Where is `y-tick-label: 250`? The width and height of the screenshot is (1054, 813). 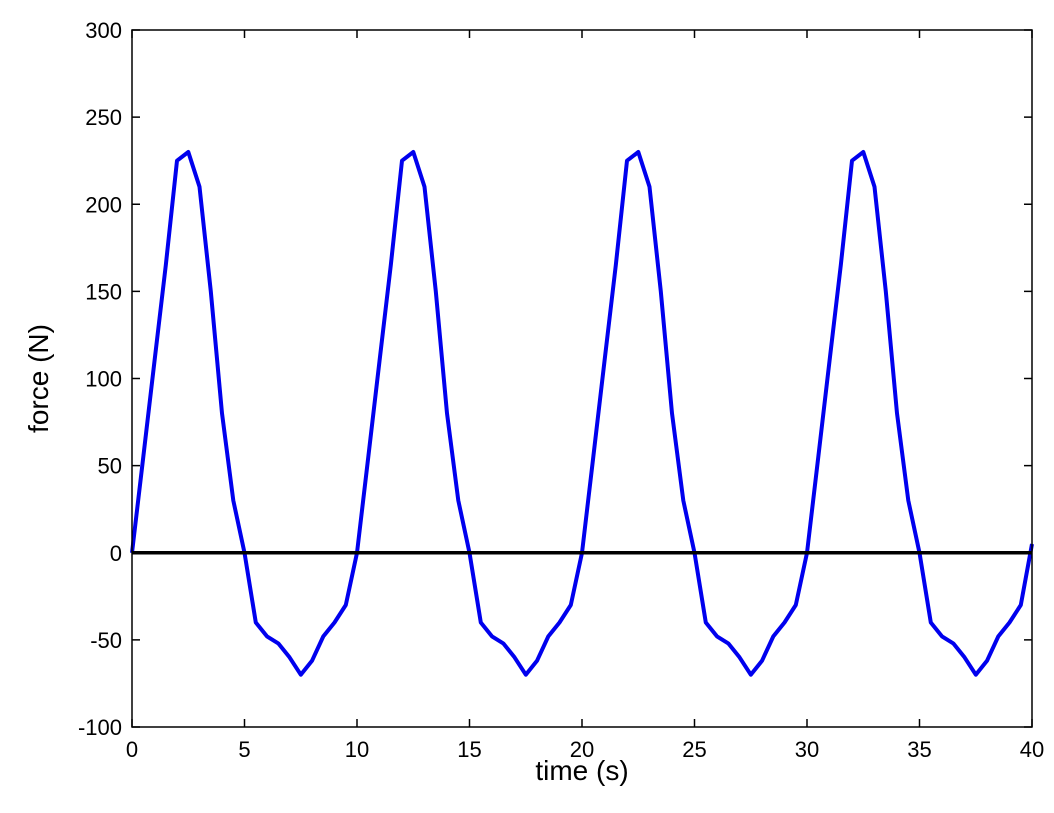
y-tick-label: 250 is located at coordinates (103, 117).